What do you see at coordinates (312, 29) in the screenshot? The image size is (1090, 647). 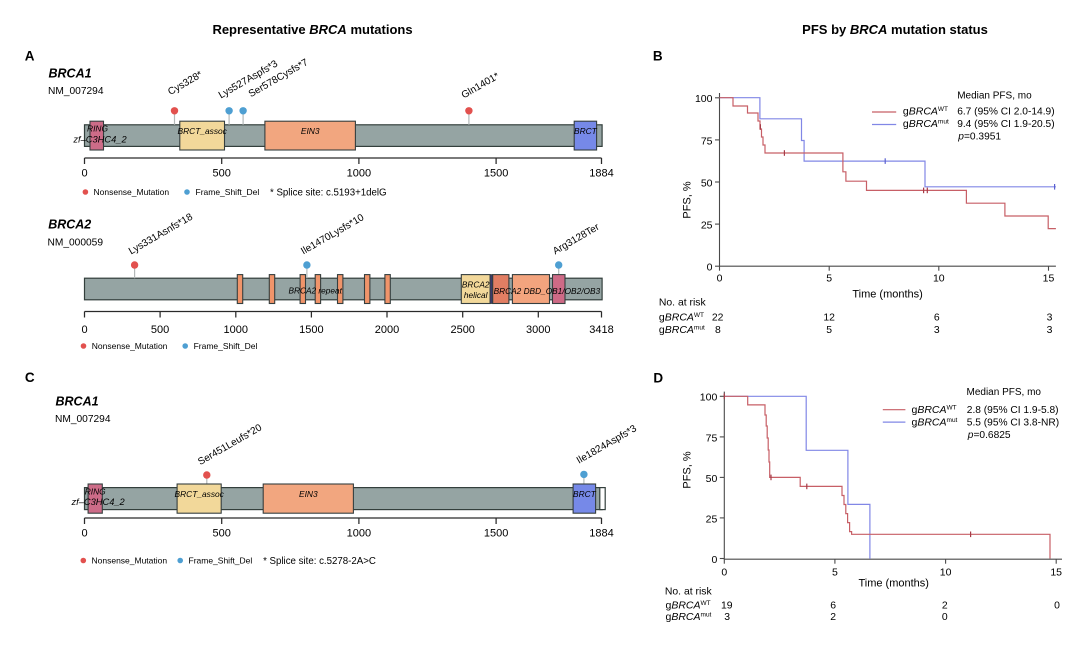 I see `svg-text: Representative BRCA mutations` at bounding box center [312, 29].